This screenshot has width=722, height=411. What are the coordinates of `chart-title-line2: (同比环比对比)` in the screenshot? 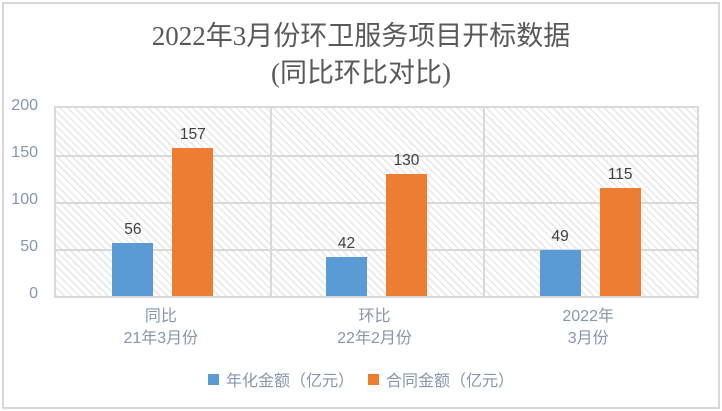 It's located at (361, 73).